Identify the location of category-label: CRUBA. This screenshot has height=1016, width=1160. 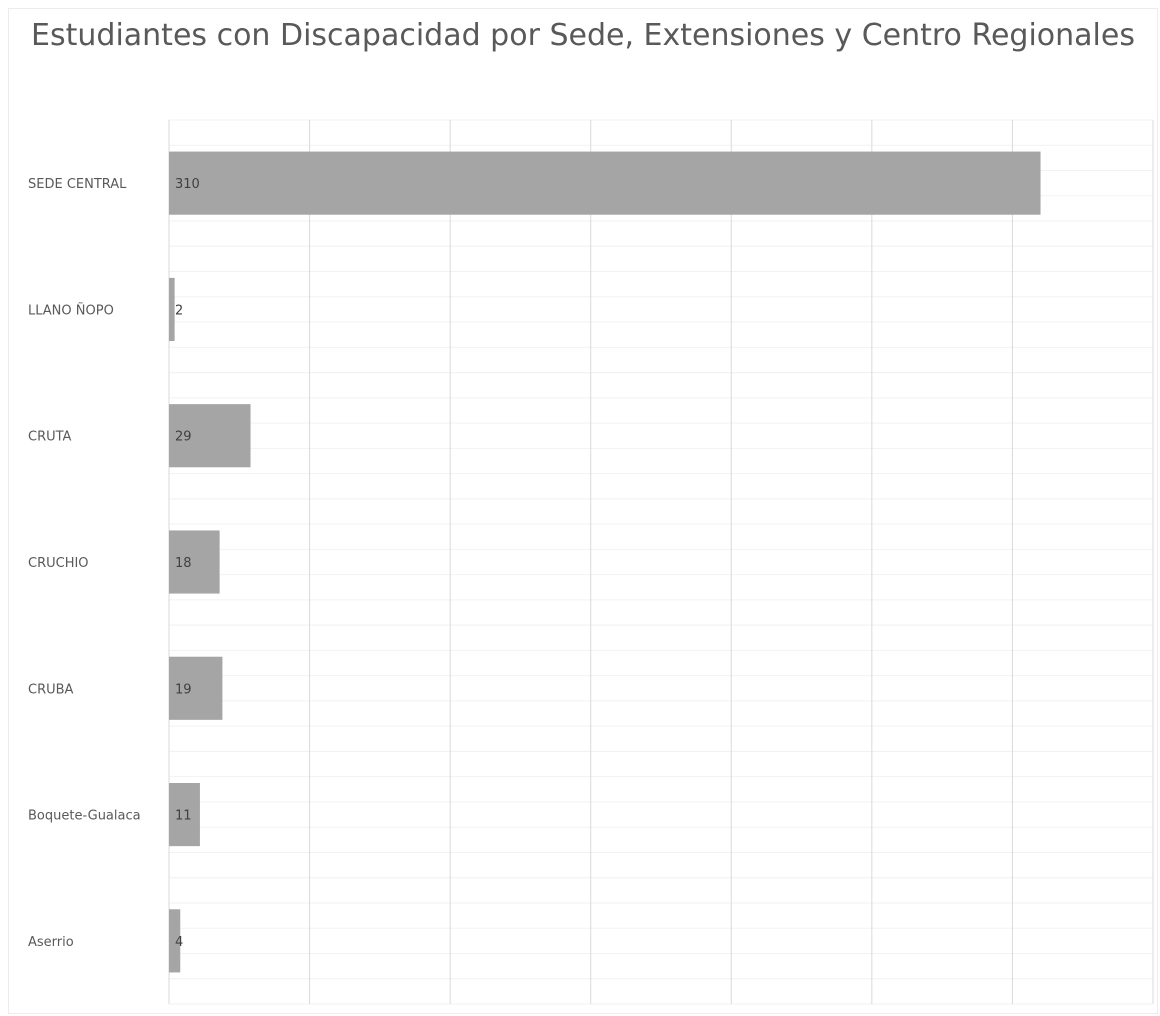
(51, 689).